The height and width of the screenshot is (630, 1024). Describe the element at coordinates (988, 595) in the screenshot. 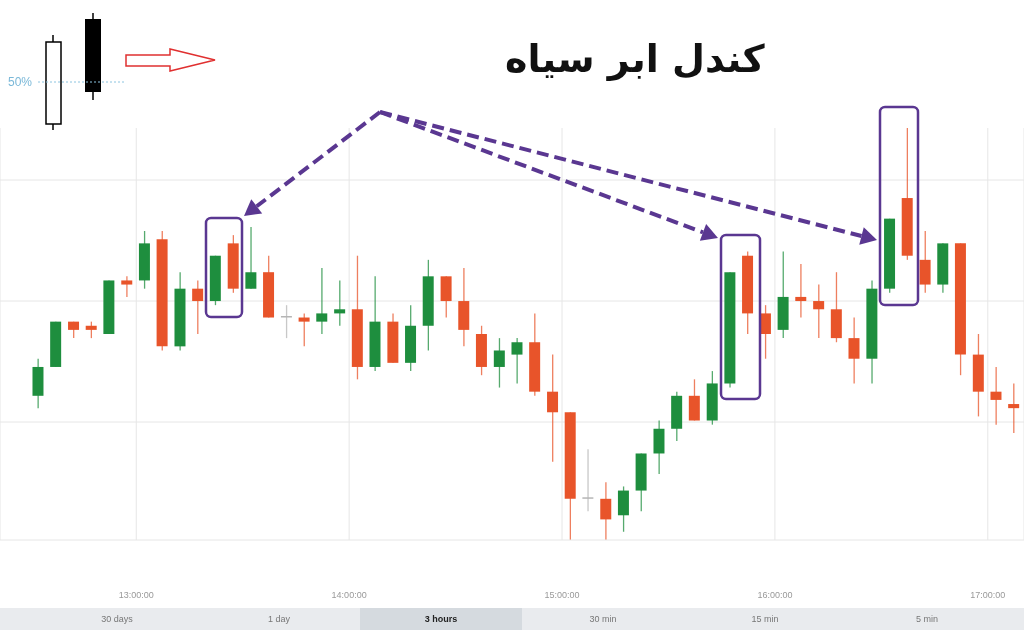

I see `x-tick-label: 17:00:00` at that location.